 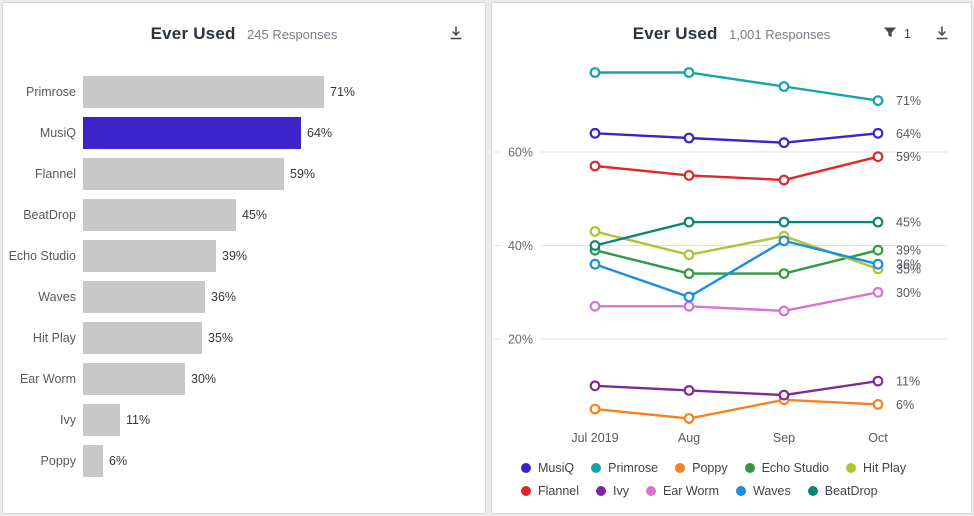 I want to click on legend-item-echo-studio: Echo Studio, so click(x=787, y=467).